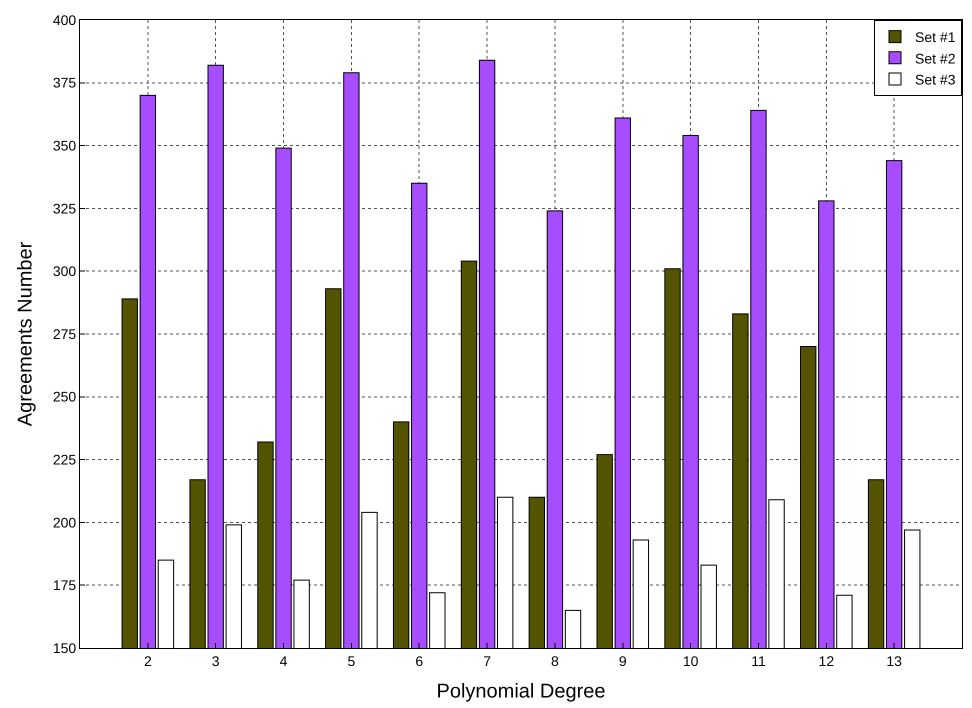 Image resolution: width=972 pixels, height=708 pixels. Describe the element at coordinates (555, 660) in the screenshot. I see `x-tick-label: 8` at that location.